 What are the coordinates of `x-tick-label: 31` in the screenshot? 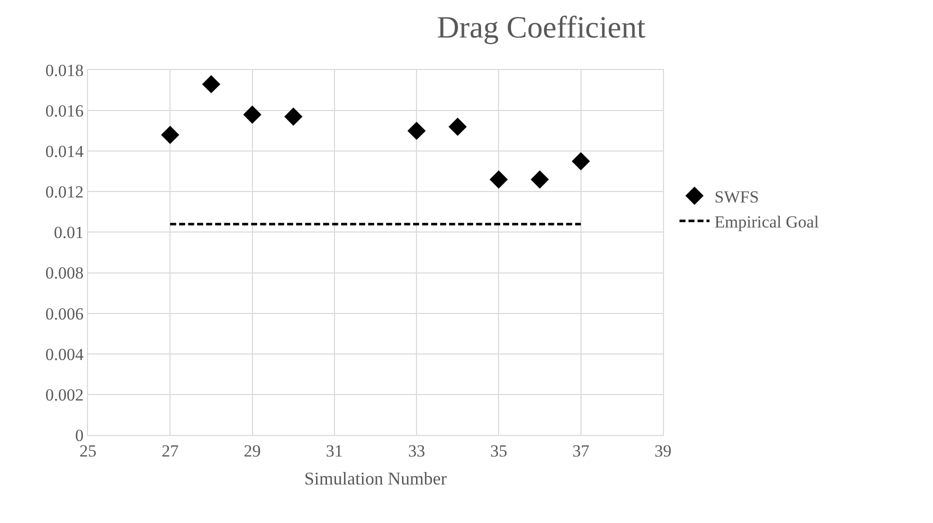 It's located at (334, 450).